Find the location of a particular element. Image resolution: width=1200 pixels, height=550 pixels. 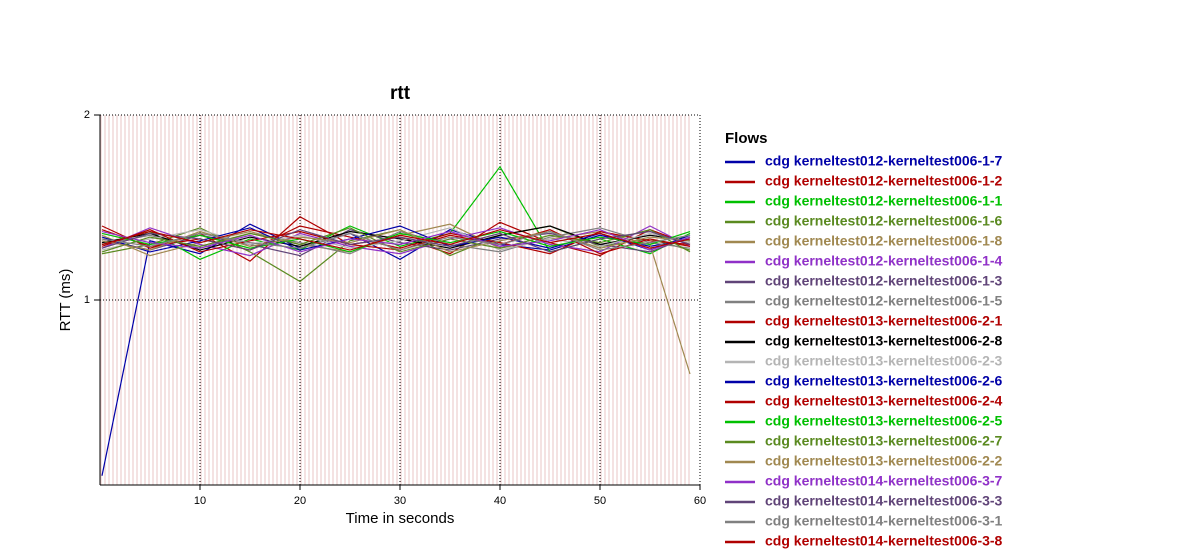

legend-label: cdg kerneltest013-kerneltest006-2-3 is located at coordinates (884, 361).